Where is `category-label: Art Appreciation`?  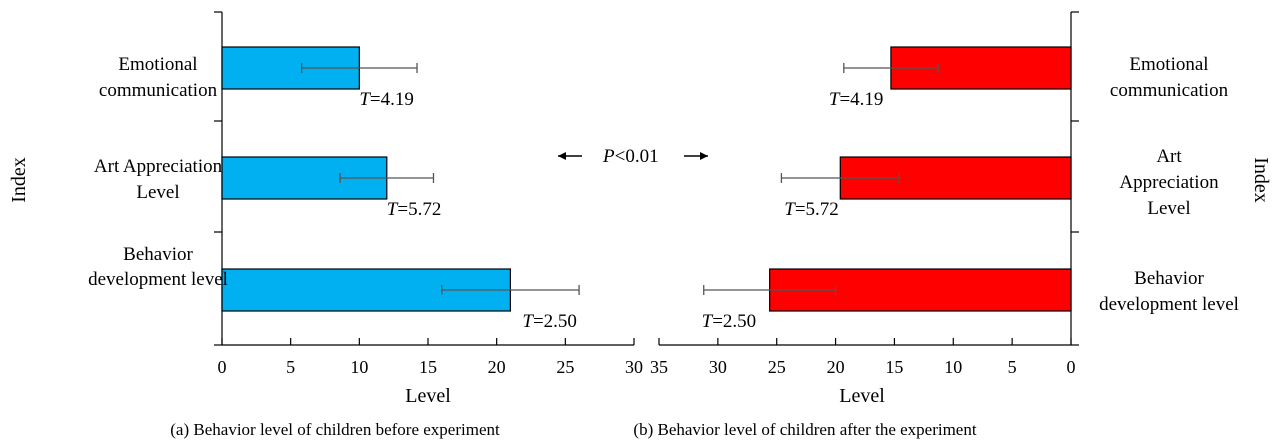
category-label: Art Appreciation is located at coordinates (158, 166).